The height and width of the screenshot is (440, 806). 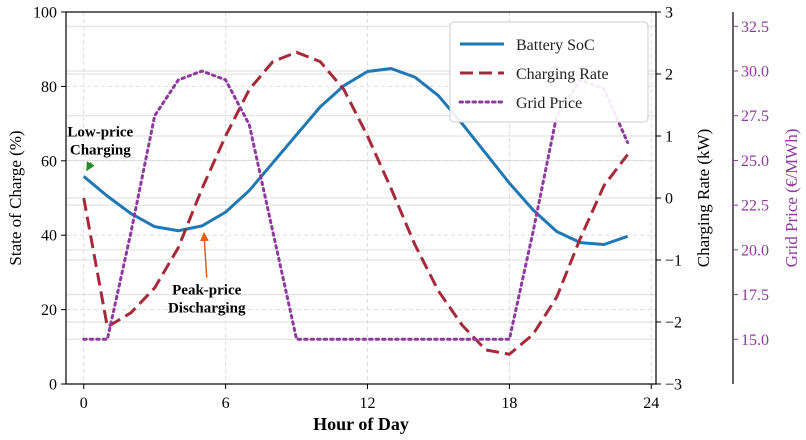 I want to click on legend-box, so click(x=549, y=72).